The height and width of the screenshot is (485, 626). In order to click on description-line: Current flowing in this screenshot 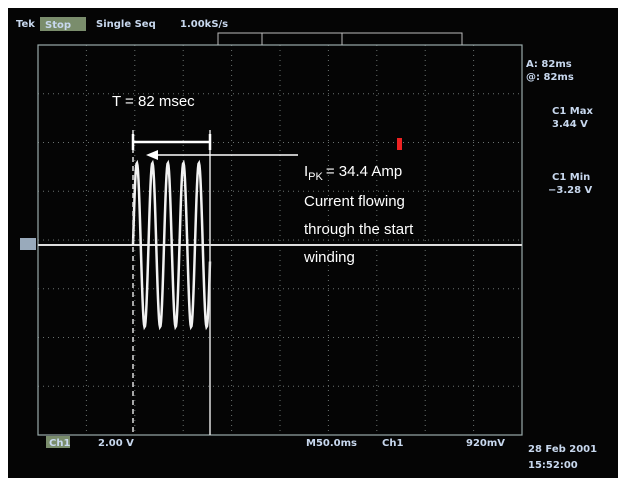, I will do `click(354, 201)`.